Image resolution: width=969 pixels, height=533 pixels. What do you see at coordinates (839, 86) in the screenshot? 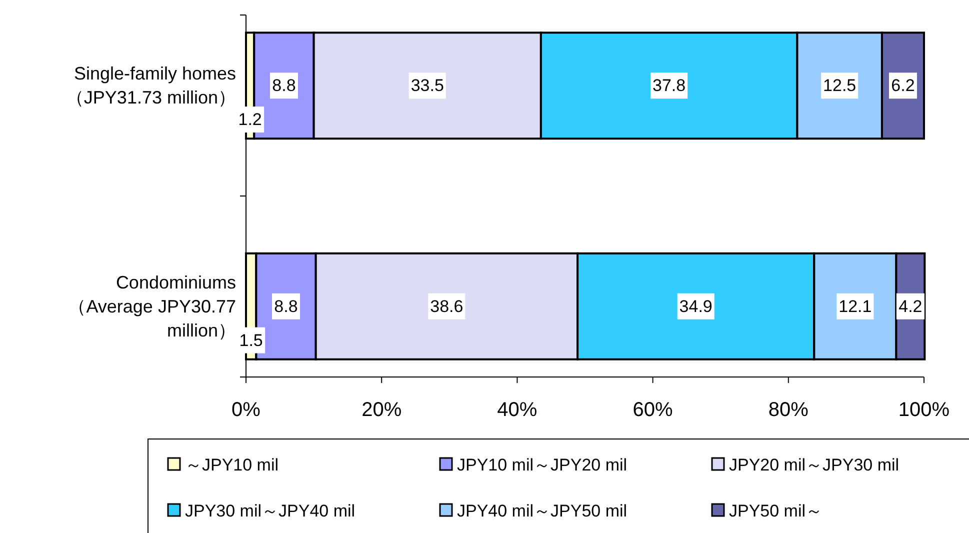
I see `data-label: 12.5` at bounding box center [839, 86].